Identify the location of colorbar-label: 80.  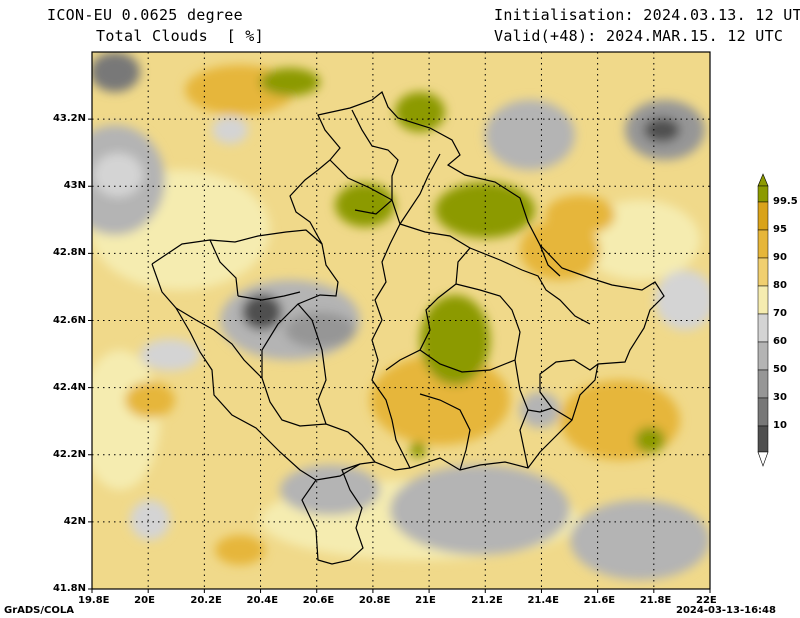
(780, 285).